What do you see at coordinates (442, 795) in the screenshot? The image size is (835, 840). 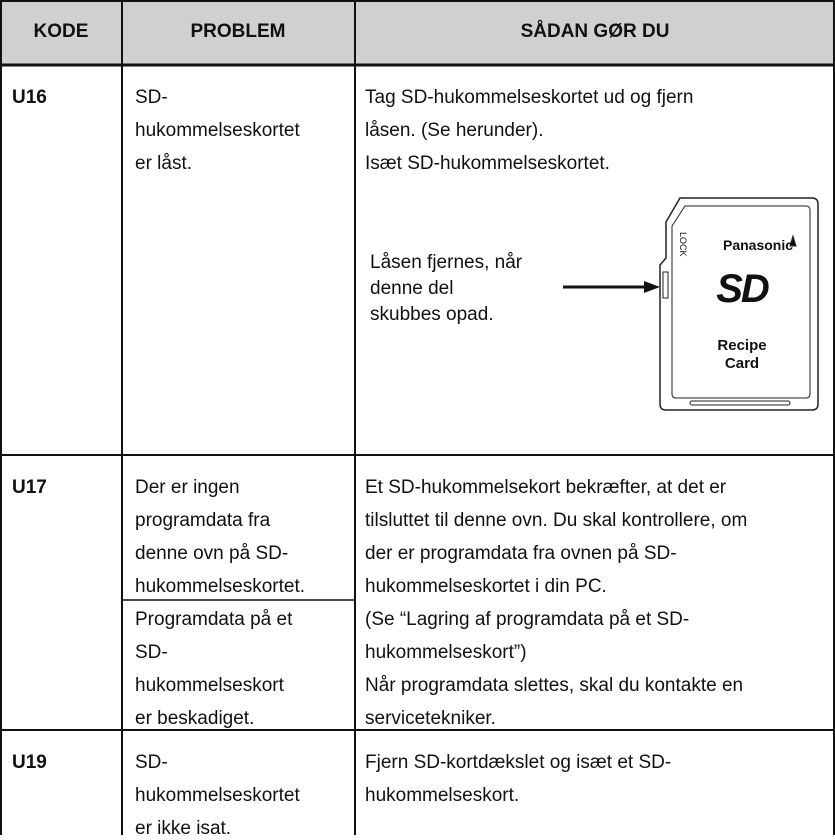 I see `solution-text: hukommelseskort.` at bounding box center [442, 795].